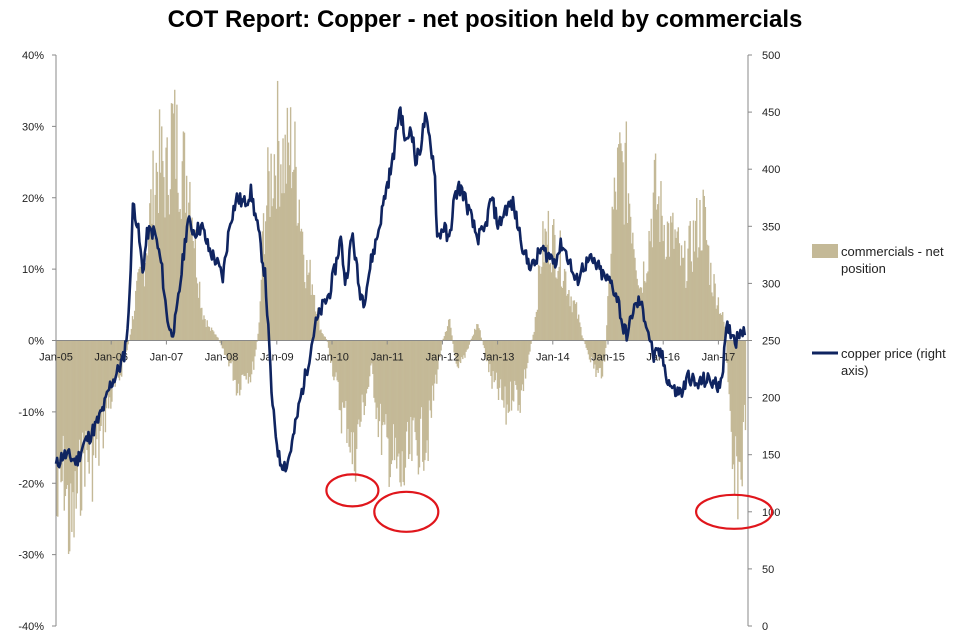 The height and width of the screenshot is (636, 970). What do you see at coordinates (825, 251) in the screenshot?
I see `legend-swatch-commercials` at bounding box center [825, 251].